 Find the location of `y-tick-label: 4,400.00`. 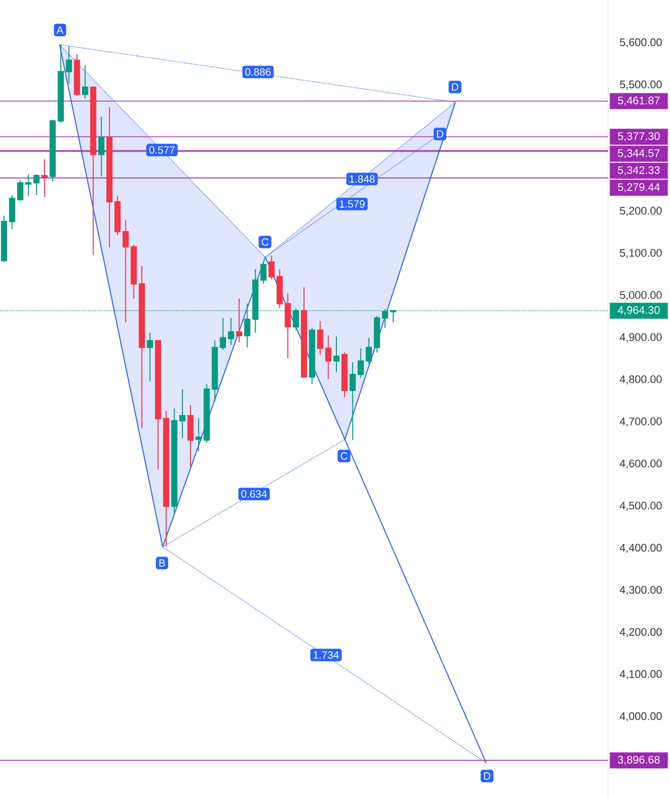

y-tick-label: 4,400.00 is located at coordinates (641, 548).